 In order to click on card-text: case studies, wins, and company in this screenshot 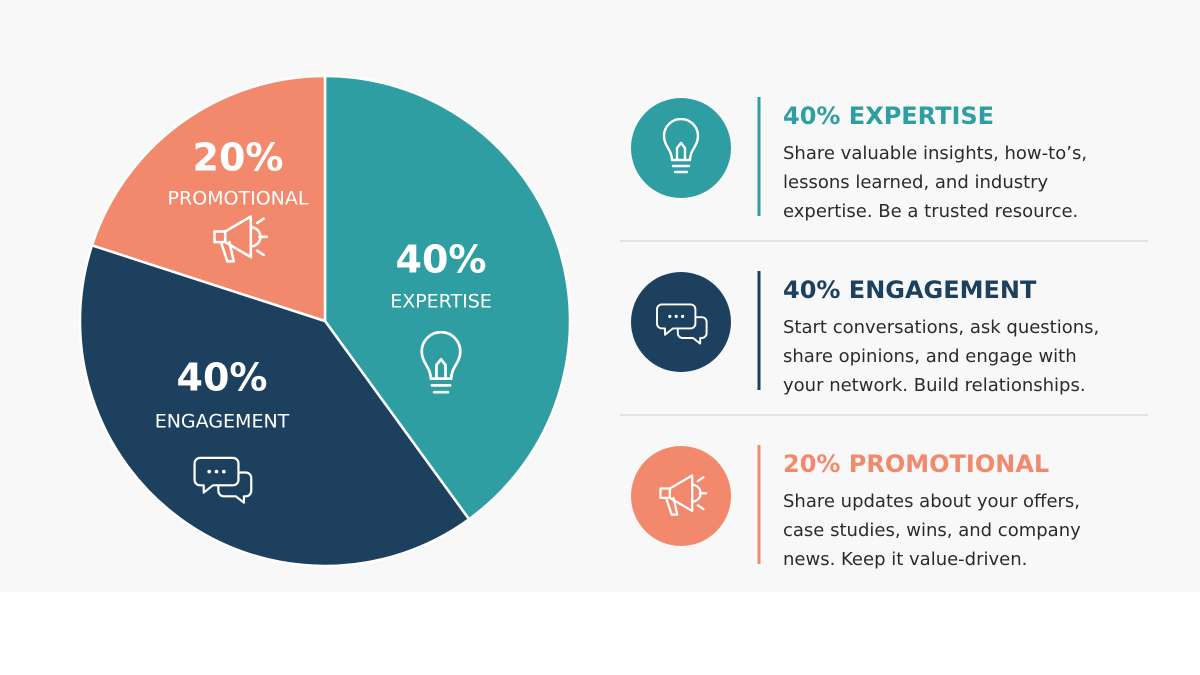, I will do `click(932, 530)`.